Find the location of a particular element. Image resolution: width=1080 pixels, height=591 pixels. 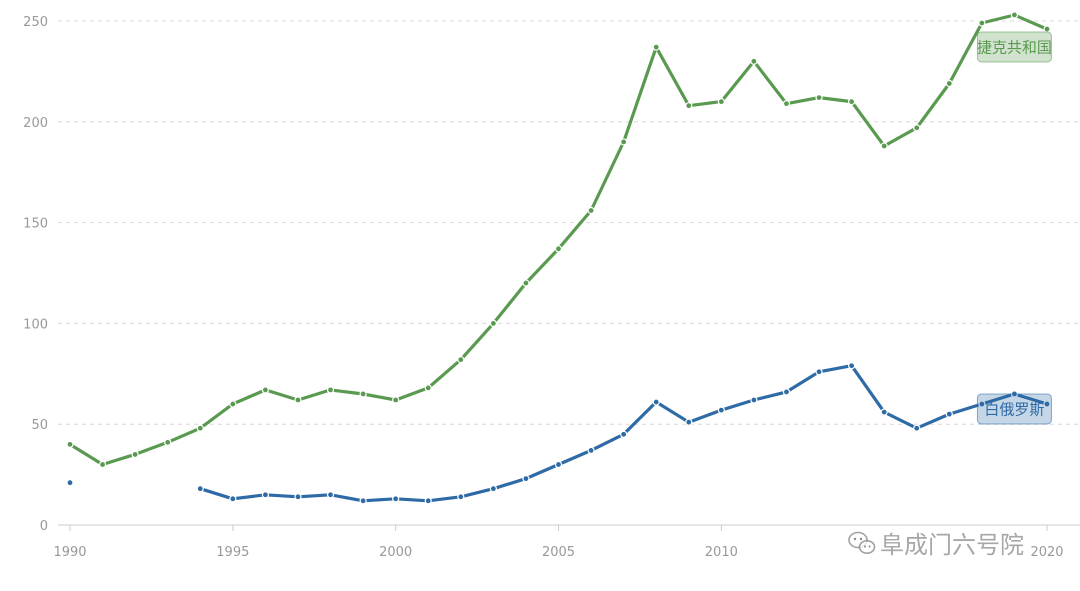

data-point-1-2011 is located at coordinates (754, 400).